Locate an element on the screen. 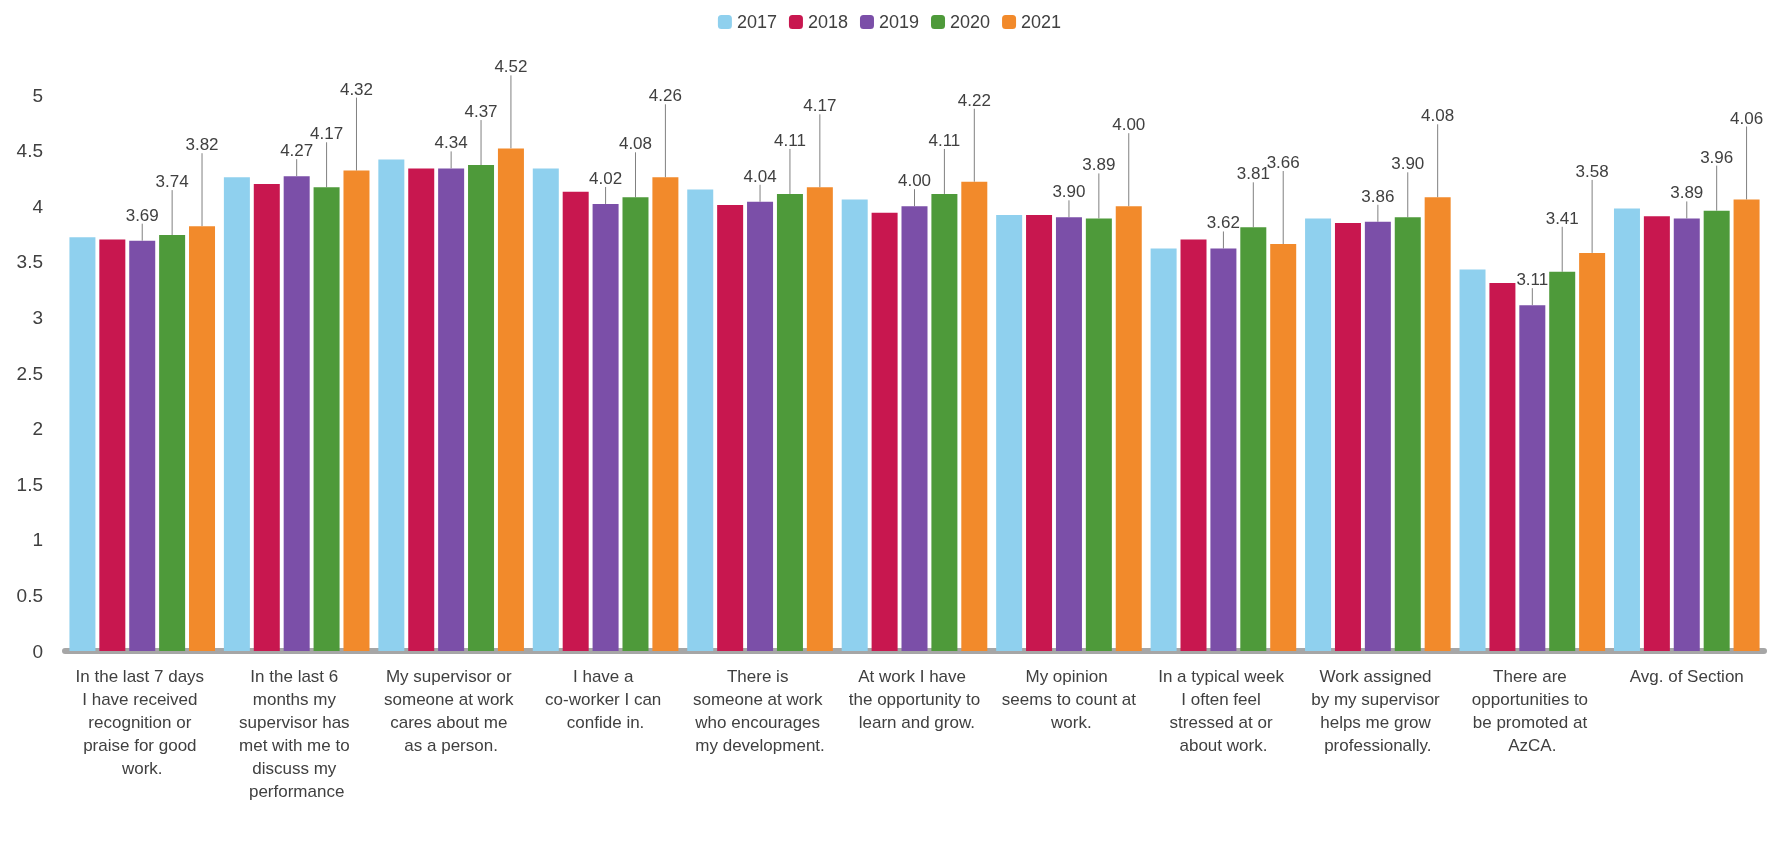 Image resolution: width=1779 pixels, height=841 pixels. data-label: 3.69 is located at coordinates (142, 215).